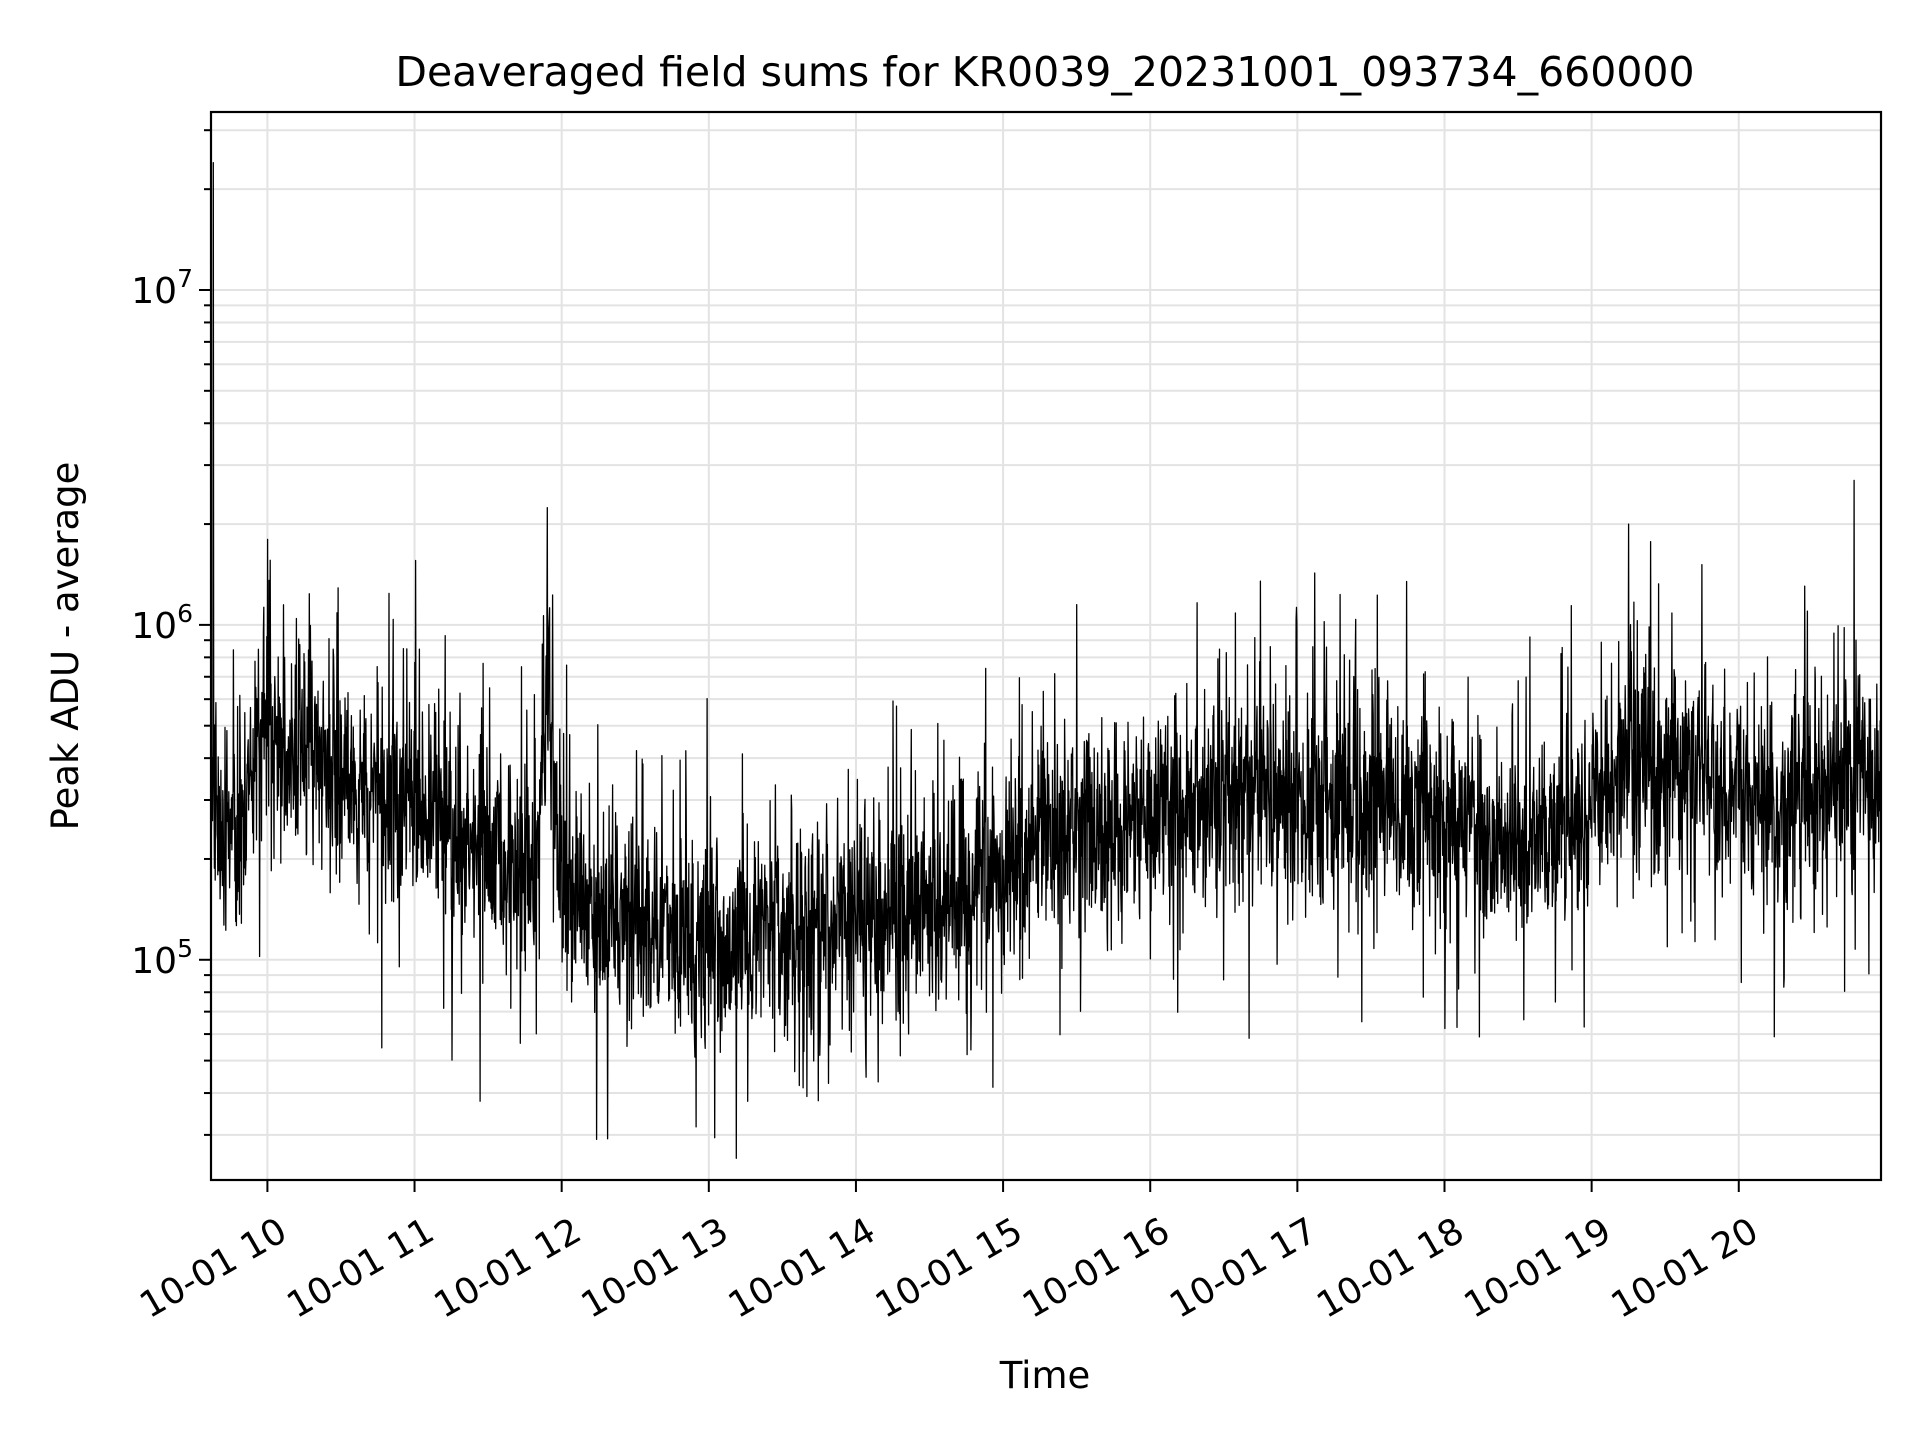 The image size is (1920, 1440). I want to click on y-tick-label: 10⁶, so click(162, 623).